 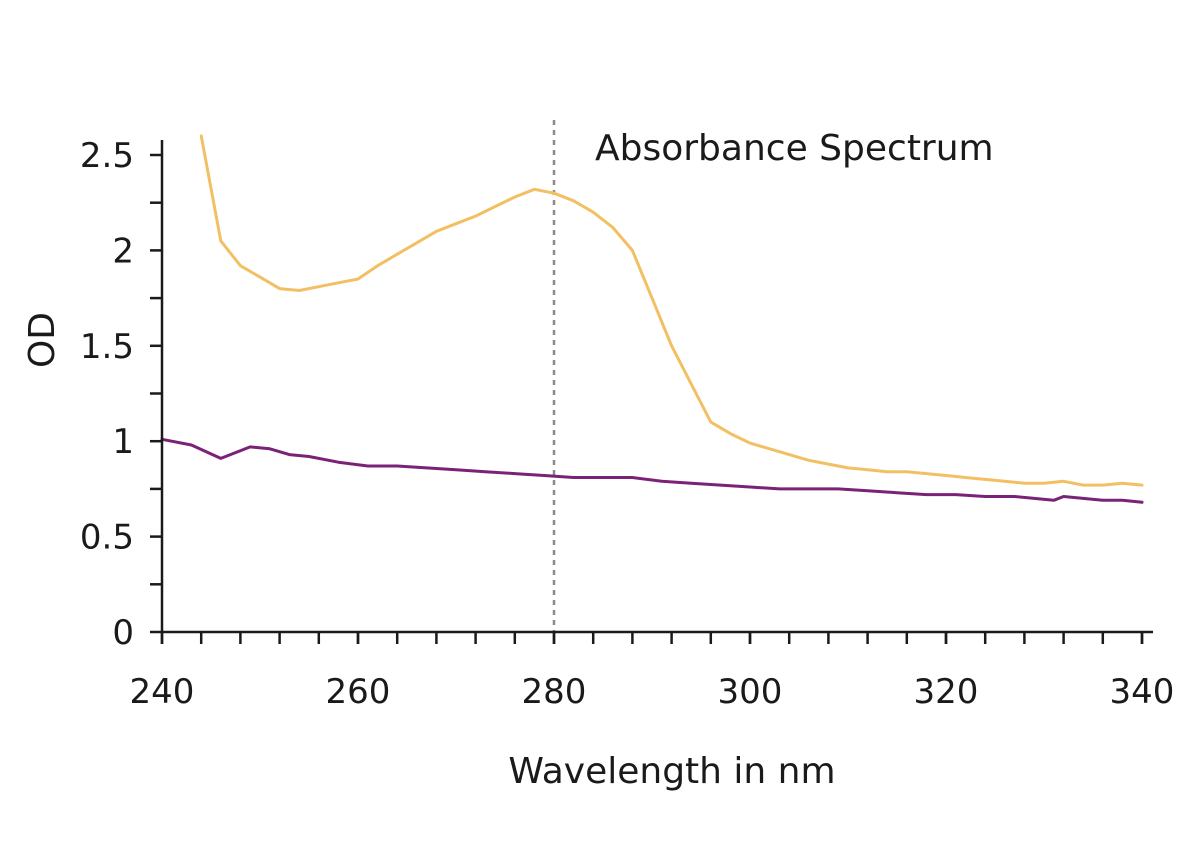 What do you see at coordinates (1142, 692) in the screenshot?
I see `x-tick-label: 340` at bounding box center [1142, 692].